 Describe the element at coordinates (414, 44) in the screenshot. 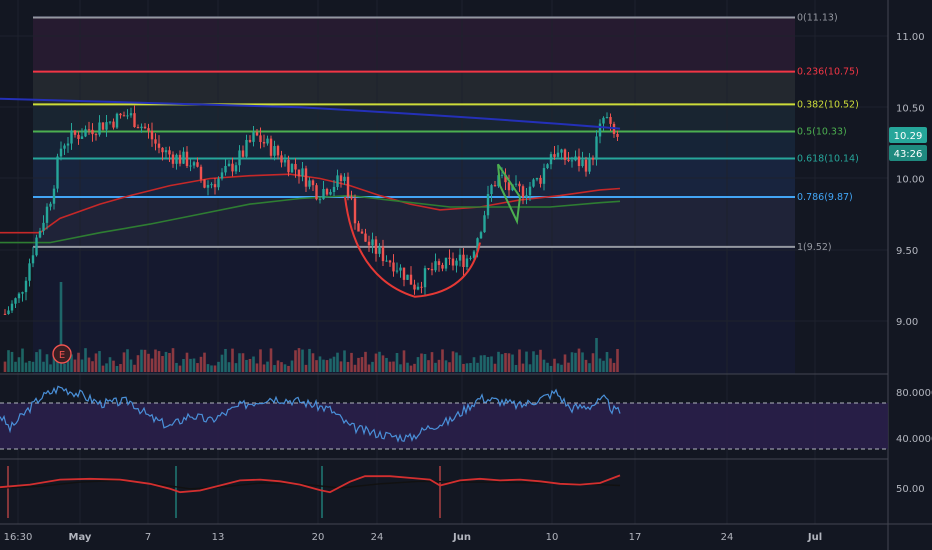

I see `fib-band` at that location.